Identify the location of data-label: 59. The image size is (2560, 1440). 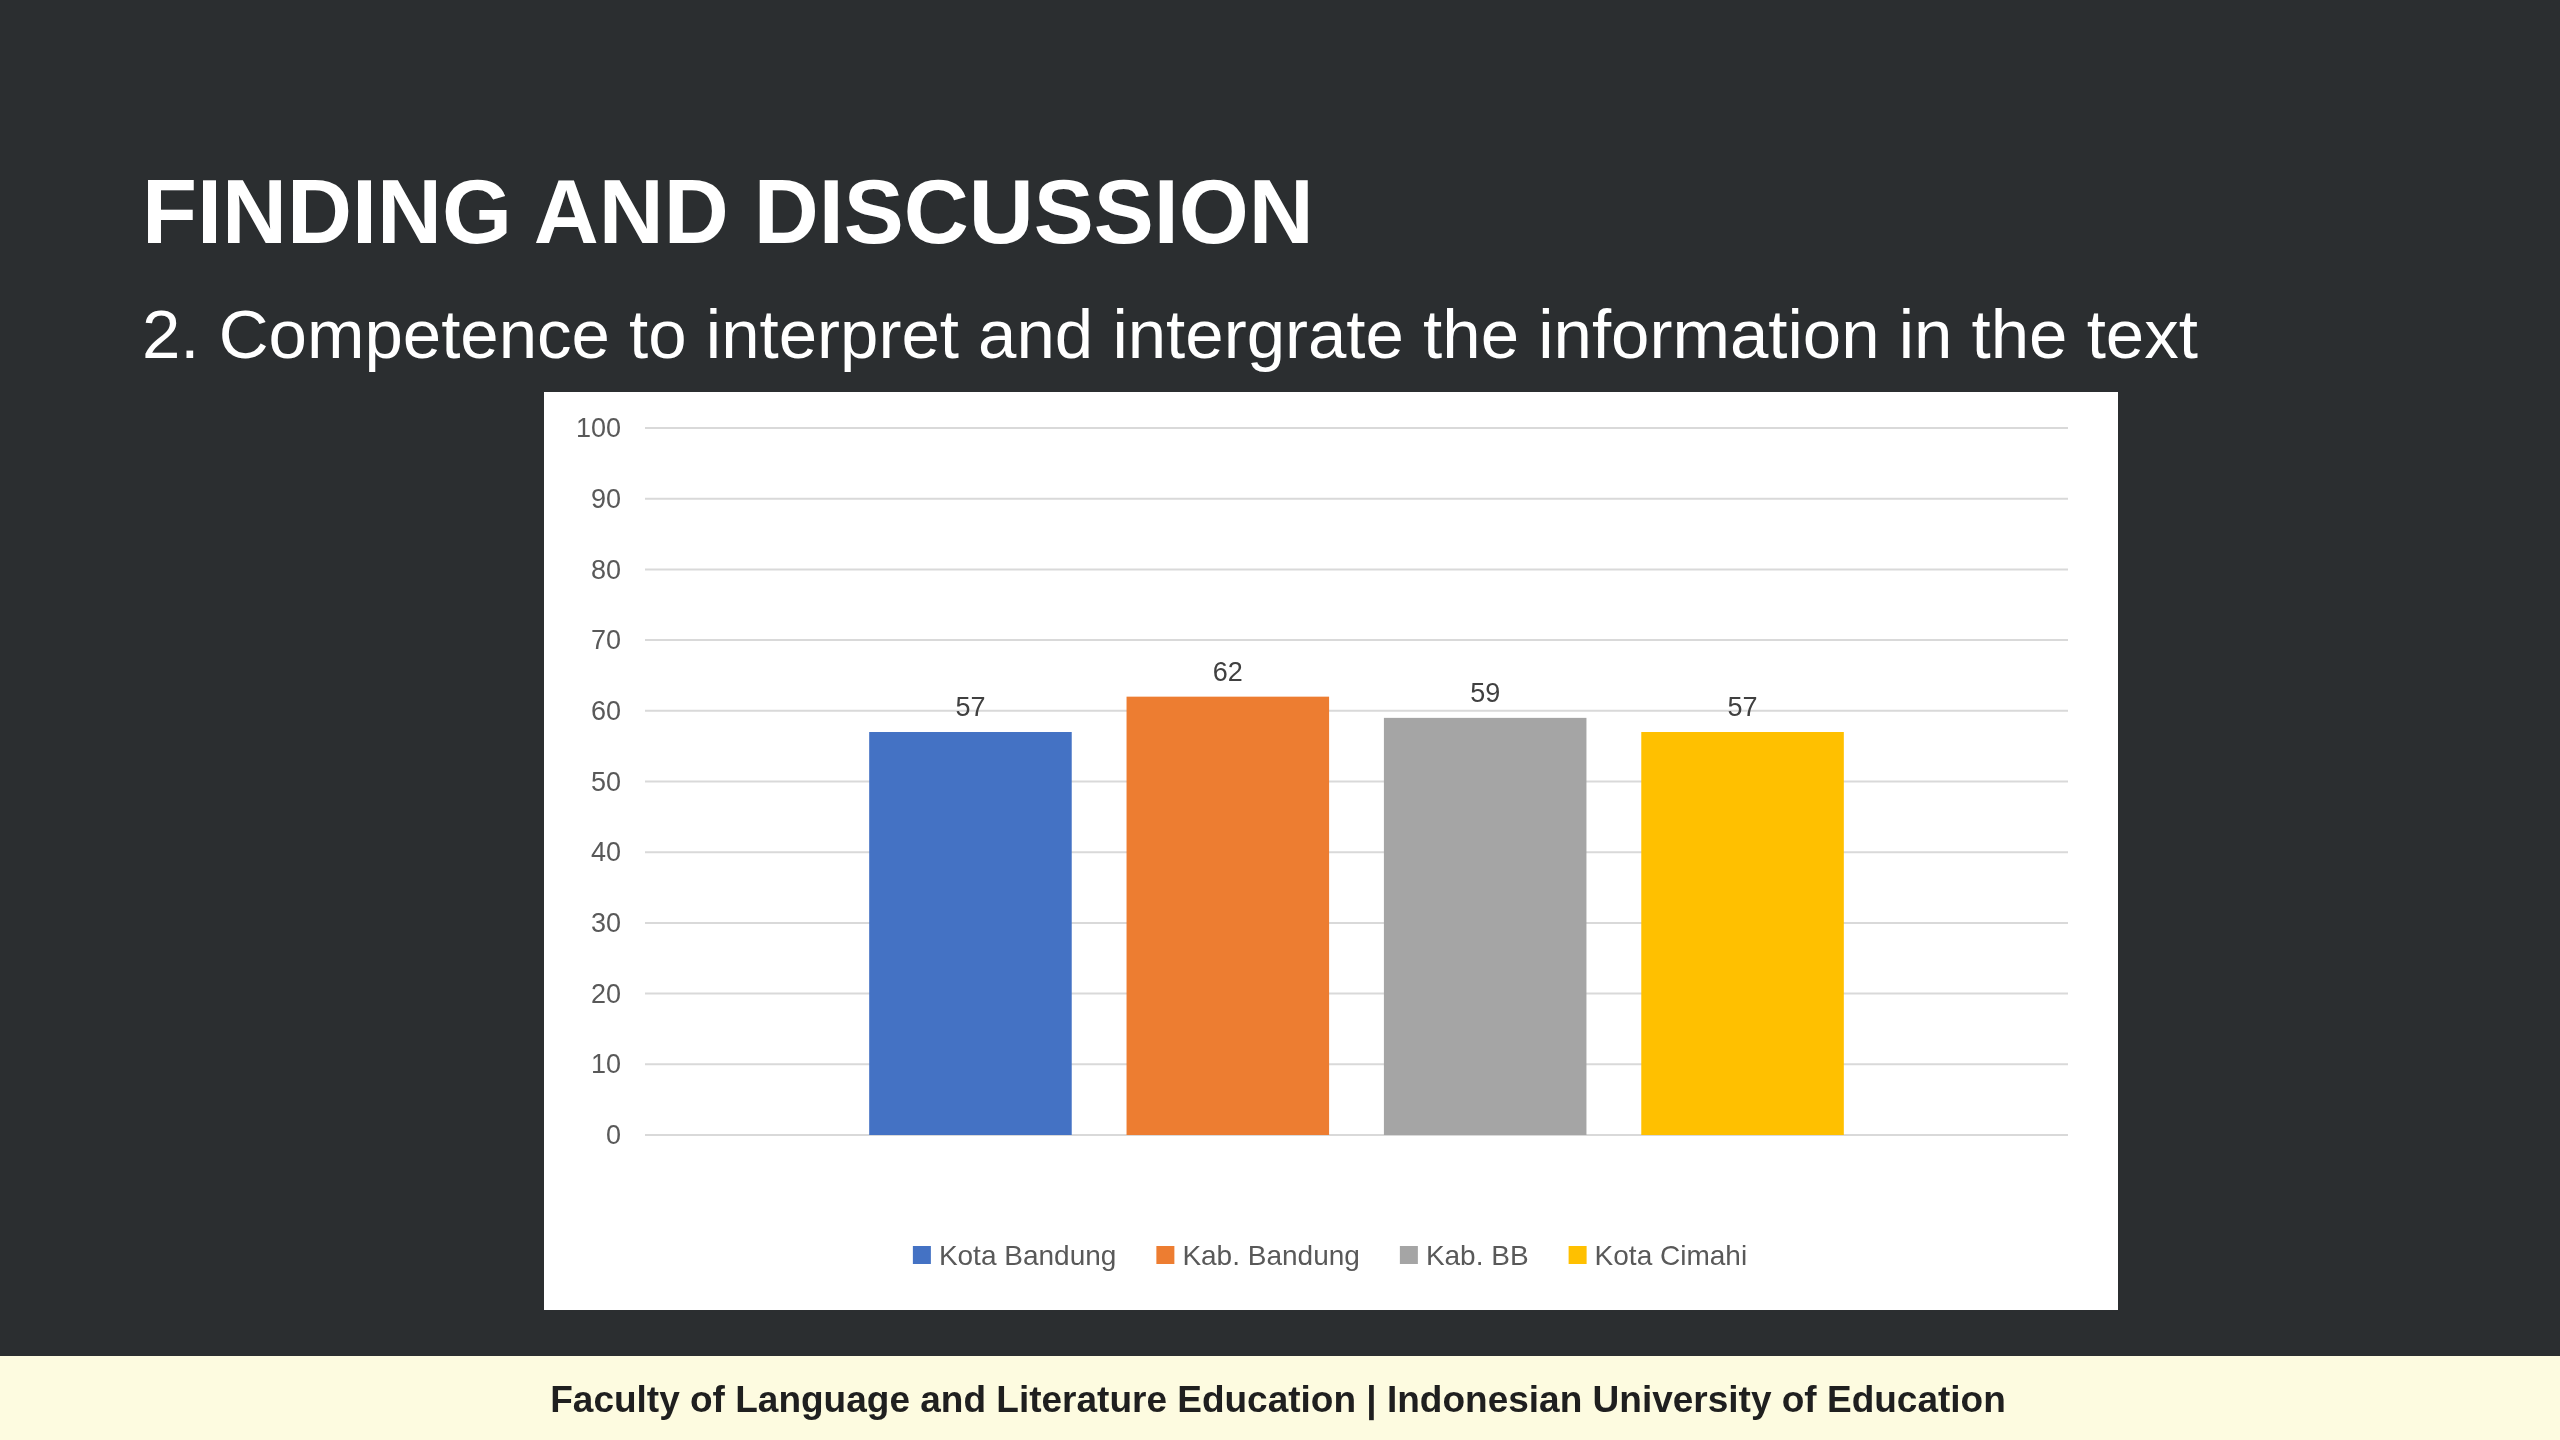
(1485, 692).